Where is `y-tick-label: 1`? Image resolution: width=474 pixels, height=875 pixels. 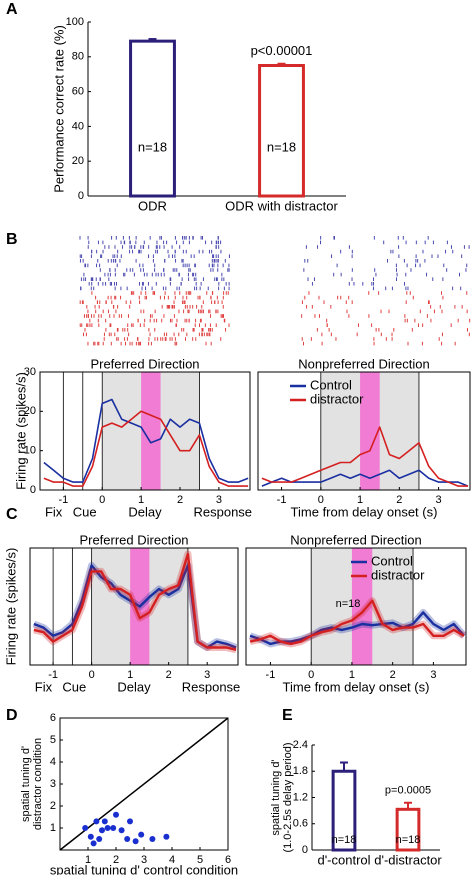
y-tick-label: 1 is located at coordinates (53, 828).